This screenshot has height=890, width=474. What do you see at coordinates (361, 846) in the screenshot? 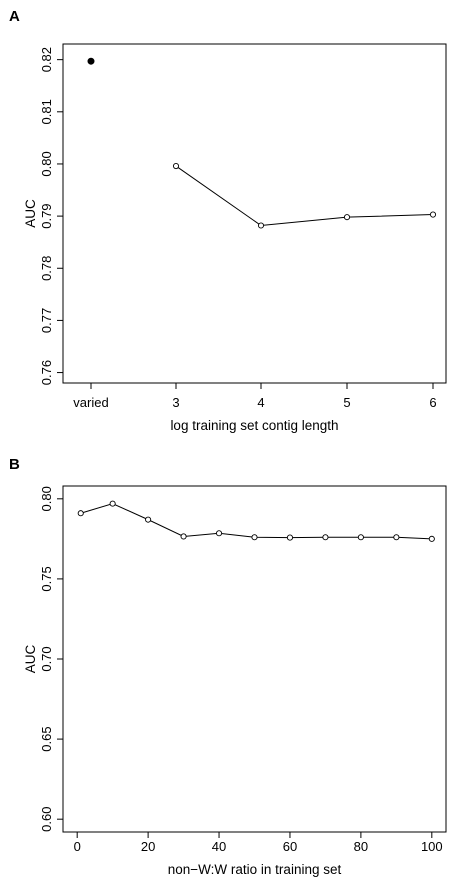
I see `panel-b-x-tick-label: 80` at bounding box center [361, 846].